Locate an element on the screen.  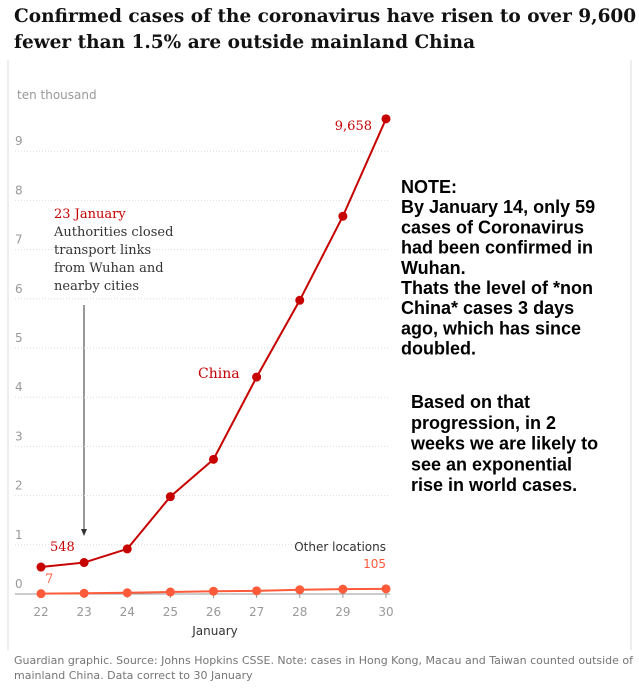
annotation-date: 23 January is located at coordinates (90, 214).